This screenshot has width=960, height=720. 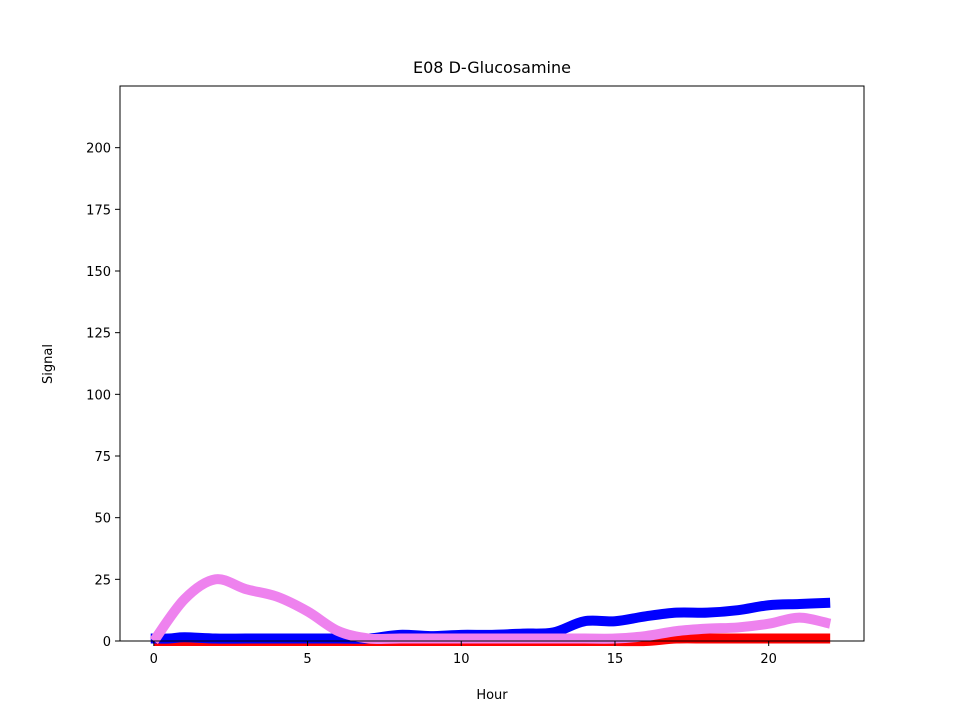 I want to click on y-axis-label: Signal, so click(x=48, y=364).